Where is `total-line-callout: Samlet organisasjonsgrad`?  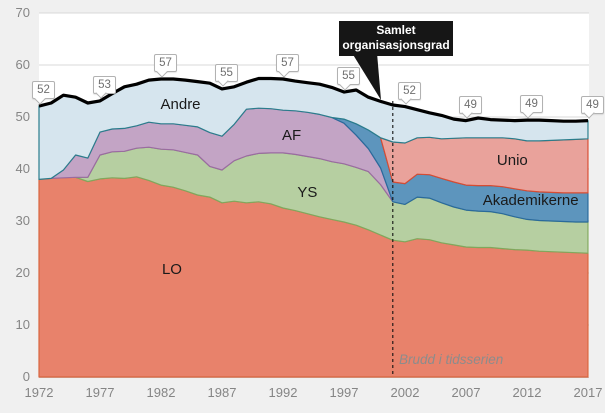
total-line-callout: Samlet organisasjonsgrad is located at coordinates (396, 38).